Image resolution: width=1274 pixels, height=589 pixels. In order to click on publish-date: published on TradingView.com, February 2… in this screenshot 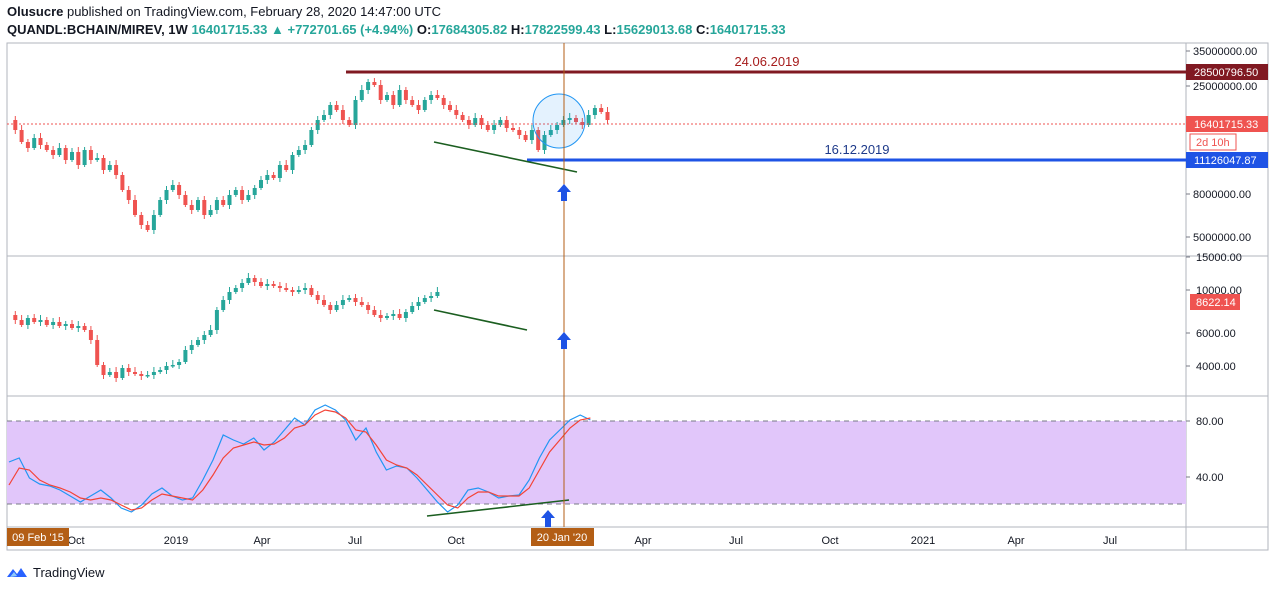, I will do `click(252, 11)`.